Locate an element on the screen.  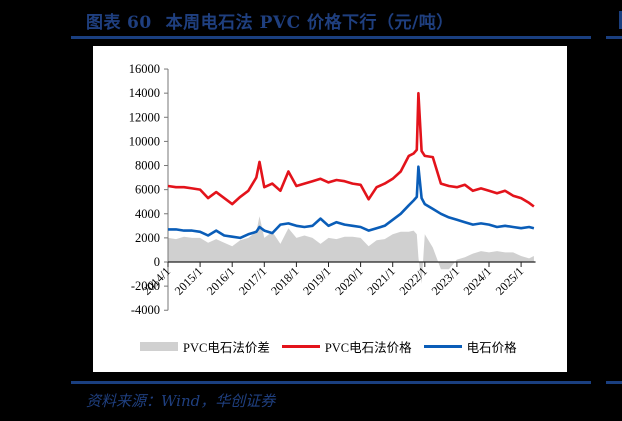
x-tick-label: 2024/1 is located at coordinates (477, 280).